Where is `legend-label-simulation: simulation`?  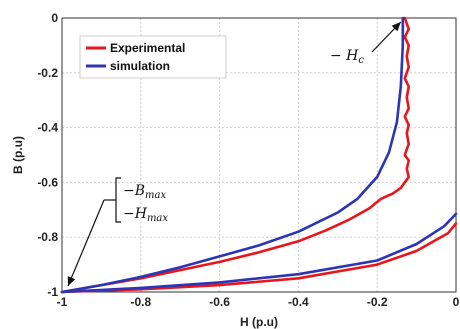 legend-label-simulation: simulation is located at coordinates (140, 66).